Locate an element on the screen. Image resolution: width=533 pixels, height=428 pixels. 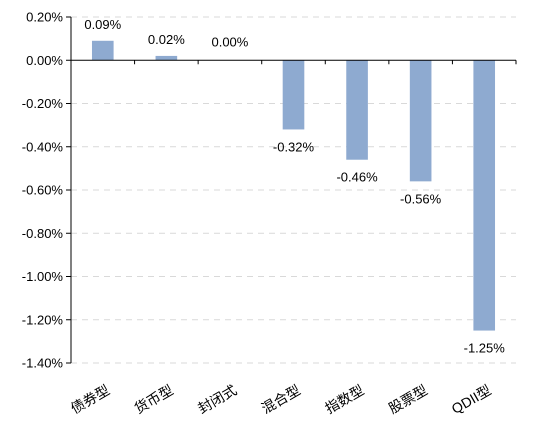
y-tick-label: -0.20% is located at coordinates (43, 103).